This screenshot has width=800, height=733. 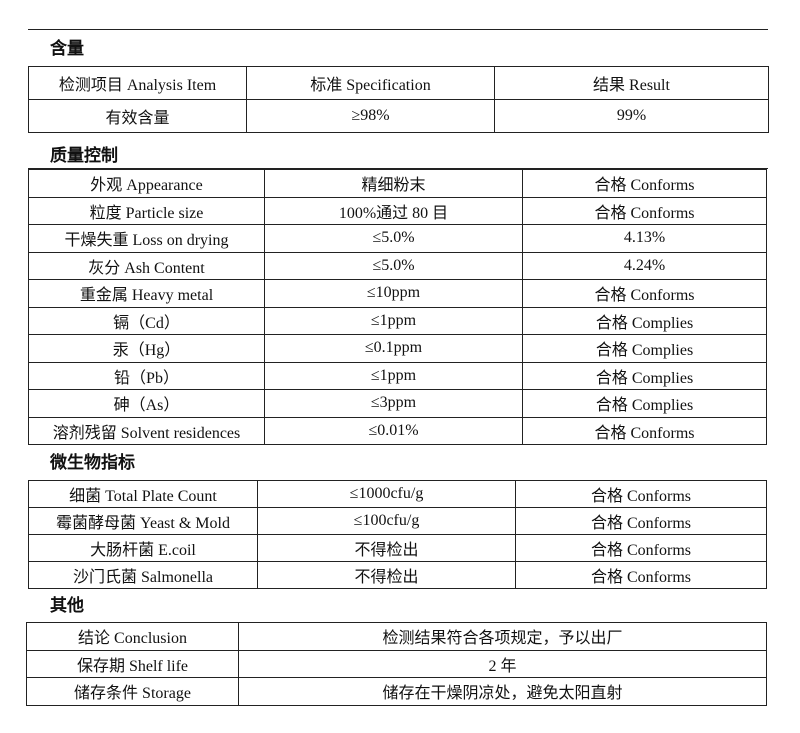 What do you see at coordinates (631, 116) in the screenshot?
I see `table-cell: 99%` at bounding box center [631, 116].